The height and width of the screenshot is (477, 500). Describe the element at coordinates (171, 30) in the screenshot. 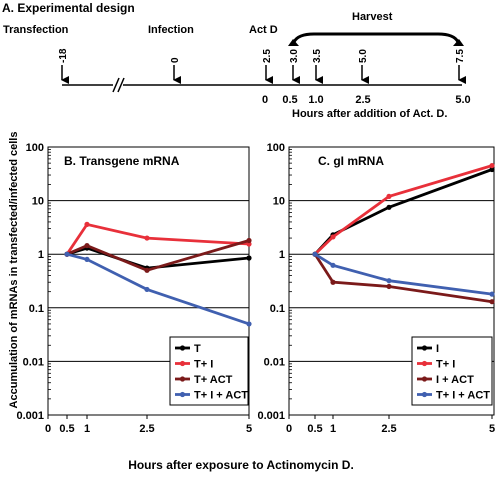

I see `infection-label: Infection` at that location.